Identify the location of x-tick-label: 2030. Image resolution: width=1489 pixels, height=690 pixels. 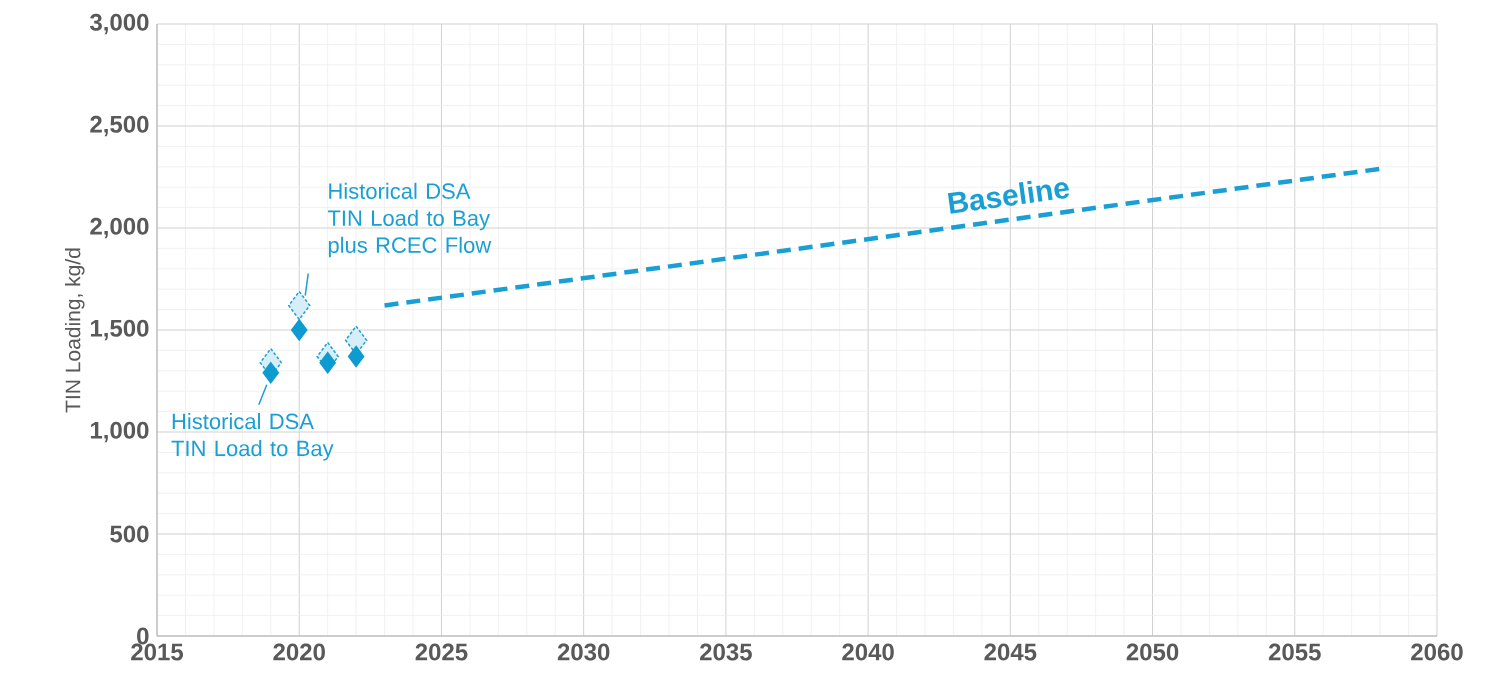
(583, 652).